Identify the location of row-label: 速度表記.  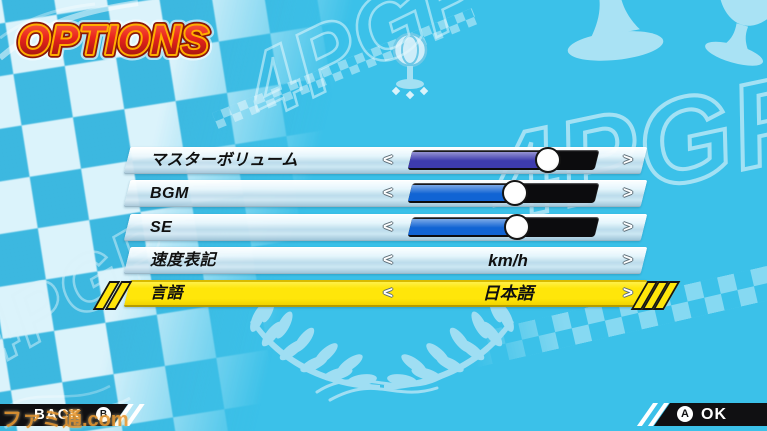
(183, 260).